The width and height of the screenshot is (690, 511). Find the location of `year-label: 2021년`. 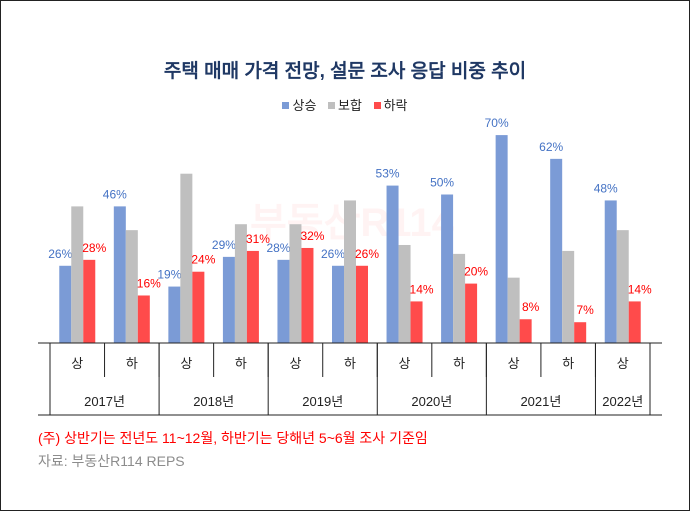

year-label: 2021년 is located at coordinates (540, 401).